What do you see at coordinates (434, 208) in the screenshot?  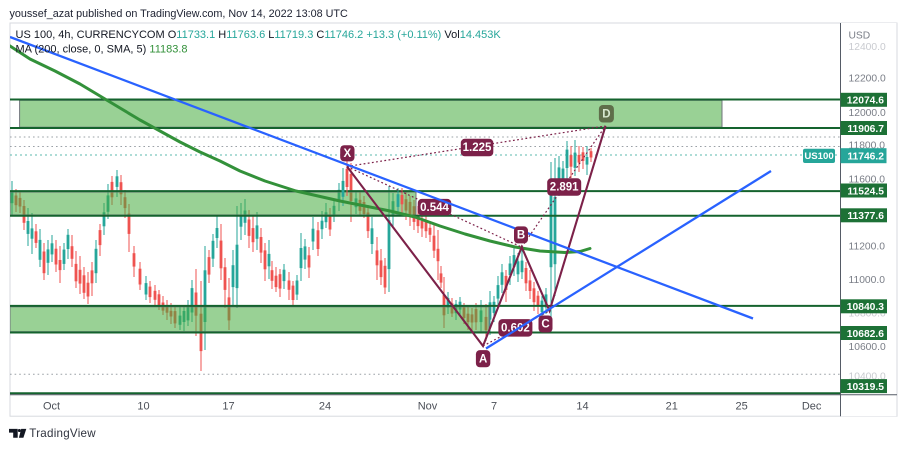 I see `svg-text: 0.544` at bounding box center [434, 208].